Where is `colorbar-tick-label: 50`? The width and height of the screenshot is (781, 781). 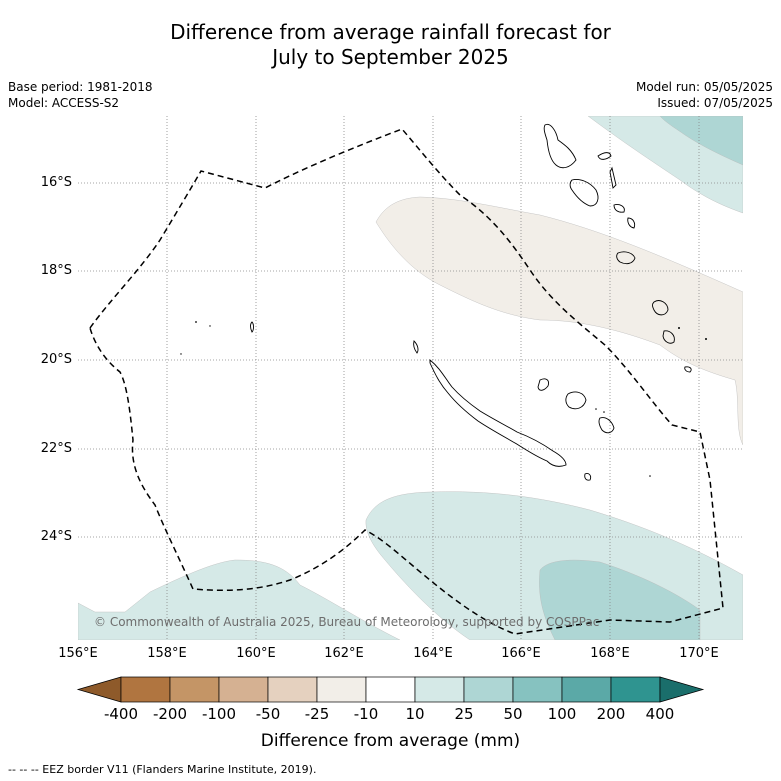
colorbar-tick-label: 50 is located at coordinates (513, 714).